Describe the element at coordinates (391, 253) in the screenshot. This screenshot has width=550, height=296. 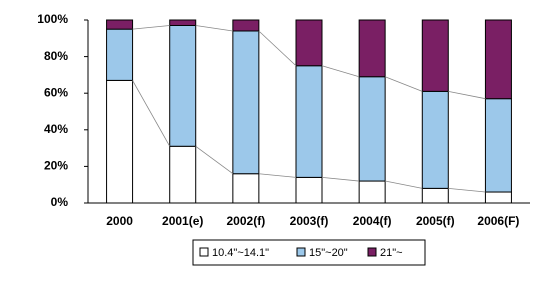
I see `legend-label: 21"~` at that location.